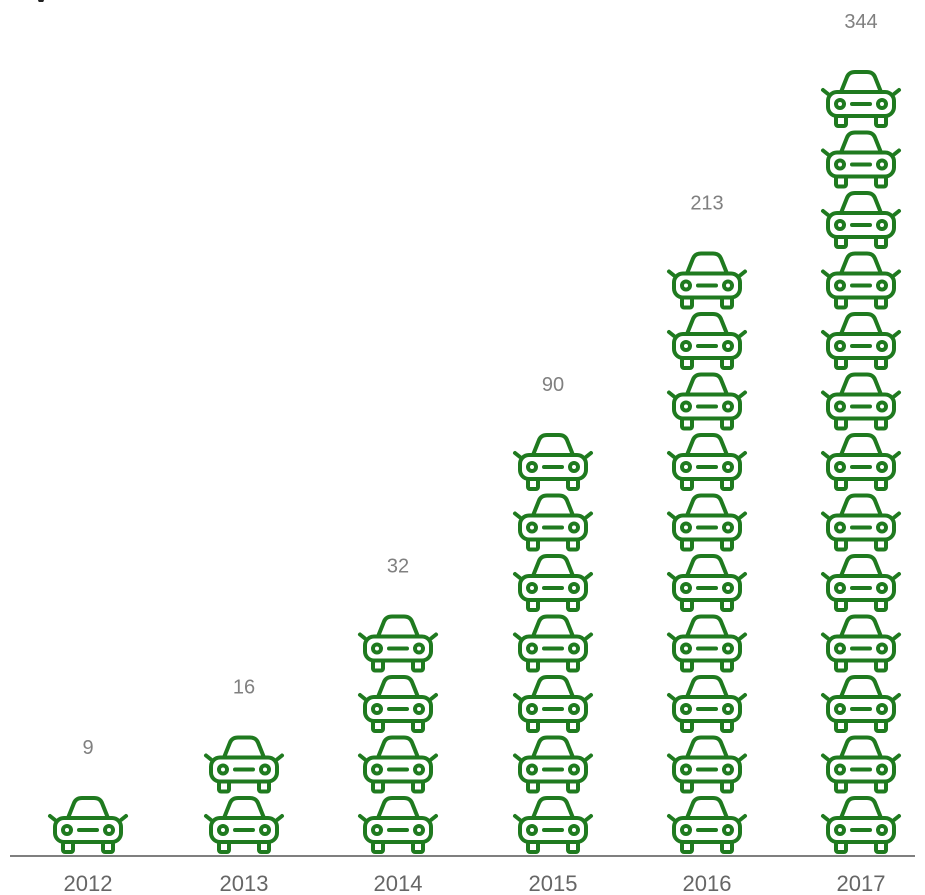 The height and width of the screenshot is (895, 925). What do you see at coordinates (41, 1) in the screenshot?
I see `title-fragment` at bounding box center [41, 1].